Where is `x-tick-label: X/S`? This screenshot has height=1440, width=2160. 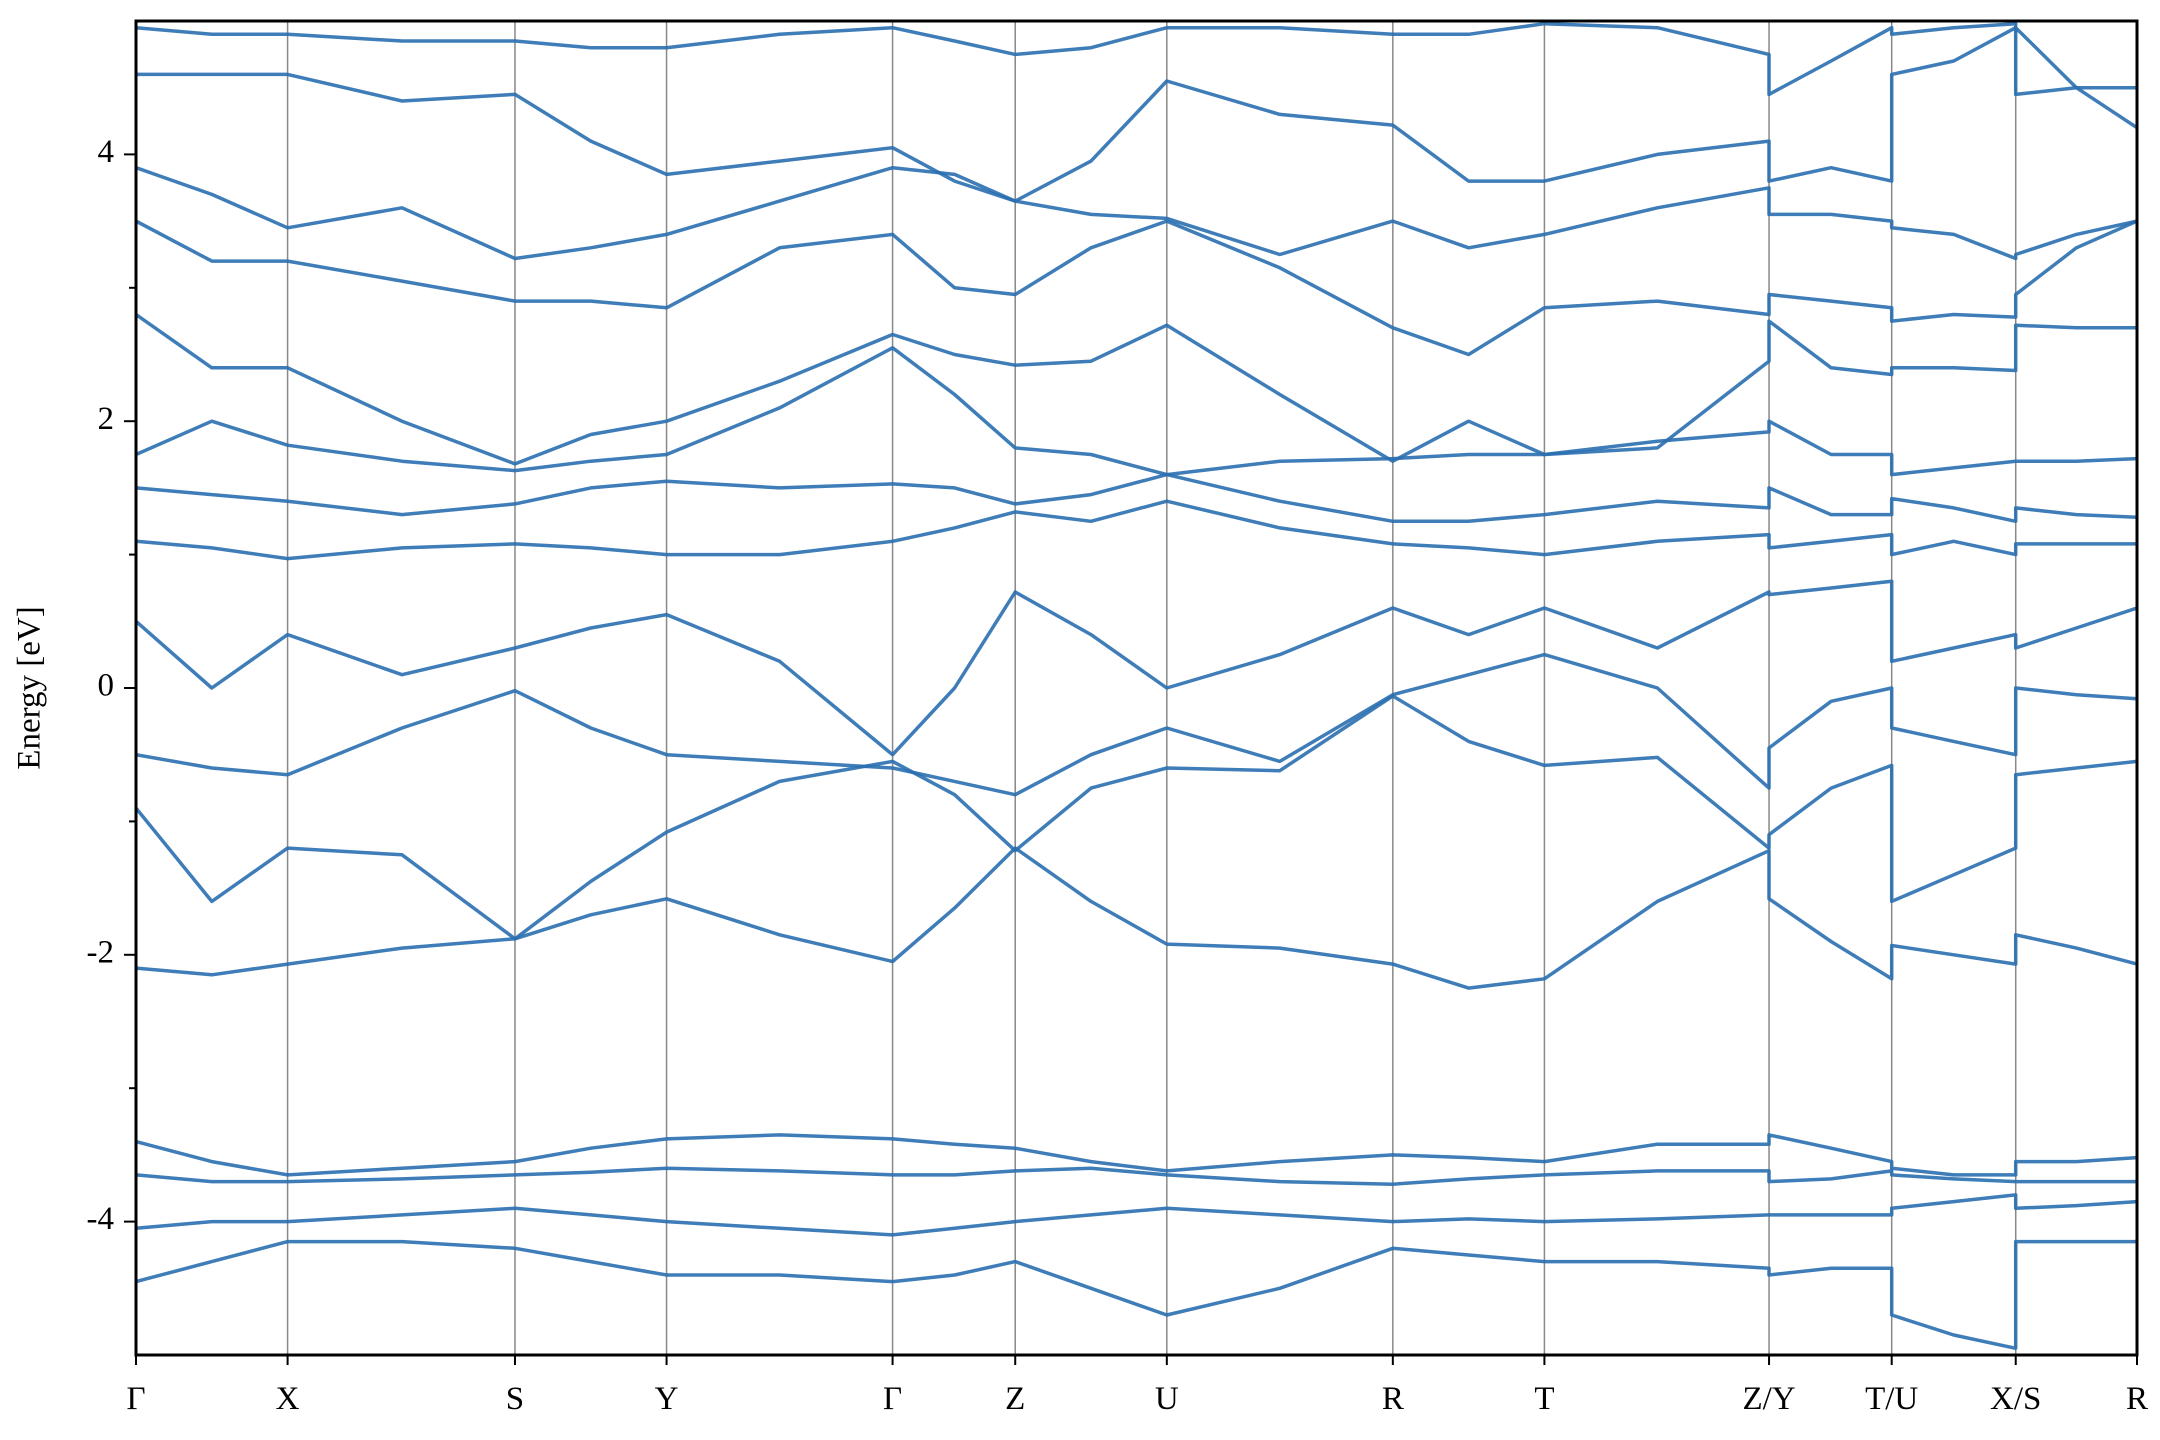 x-tick-label: X/S is located at coordinates (2015, 1399).